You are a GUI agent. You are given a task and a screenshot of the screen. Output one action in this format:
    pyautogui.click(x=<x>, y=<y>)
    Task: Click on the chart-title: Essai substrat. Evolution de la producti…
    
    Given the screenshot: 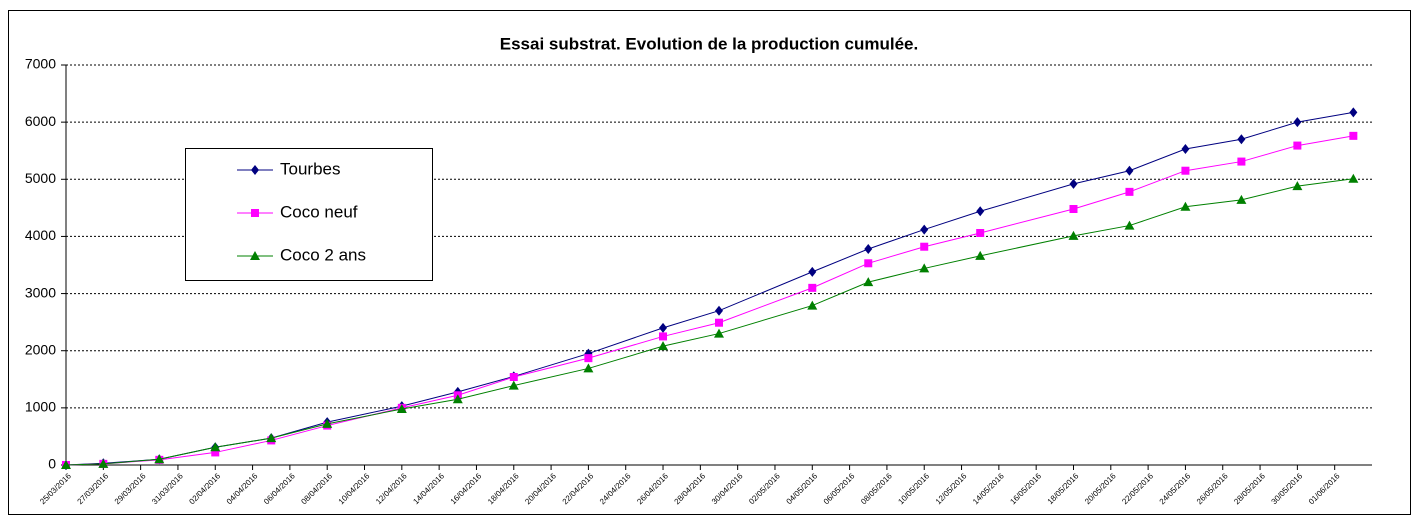 What is the action you would take?
    pyautogui.click(x=709, y=43)
    